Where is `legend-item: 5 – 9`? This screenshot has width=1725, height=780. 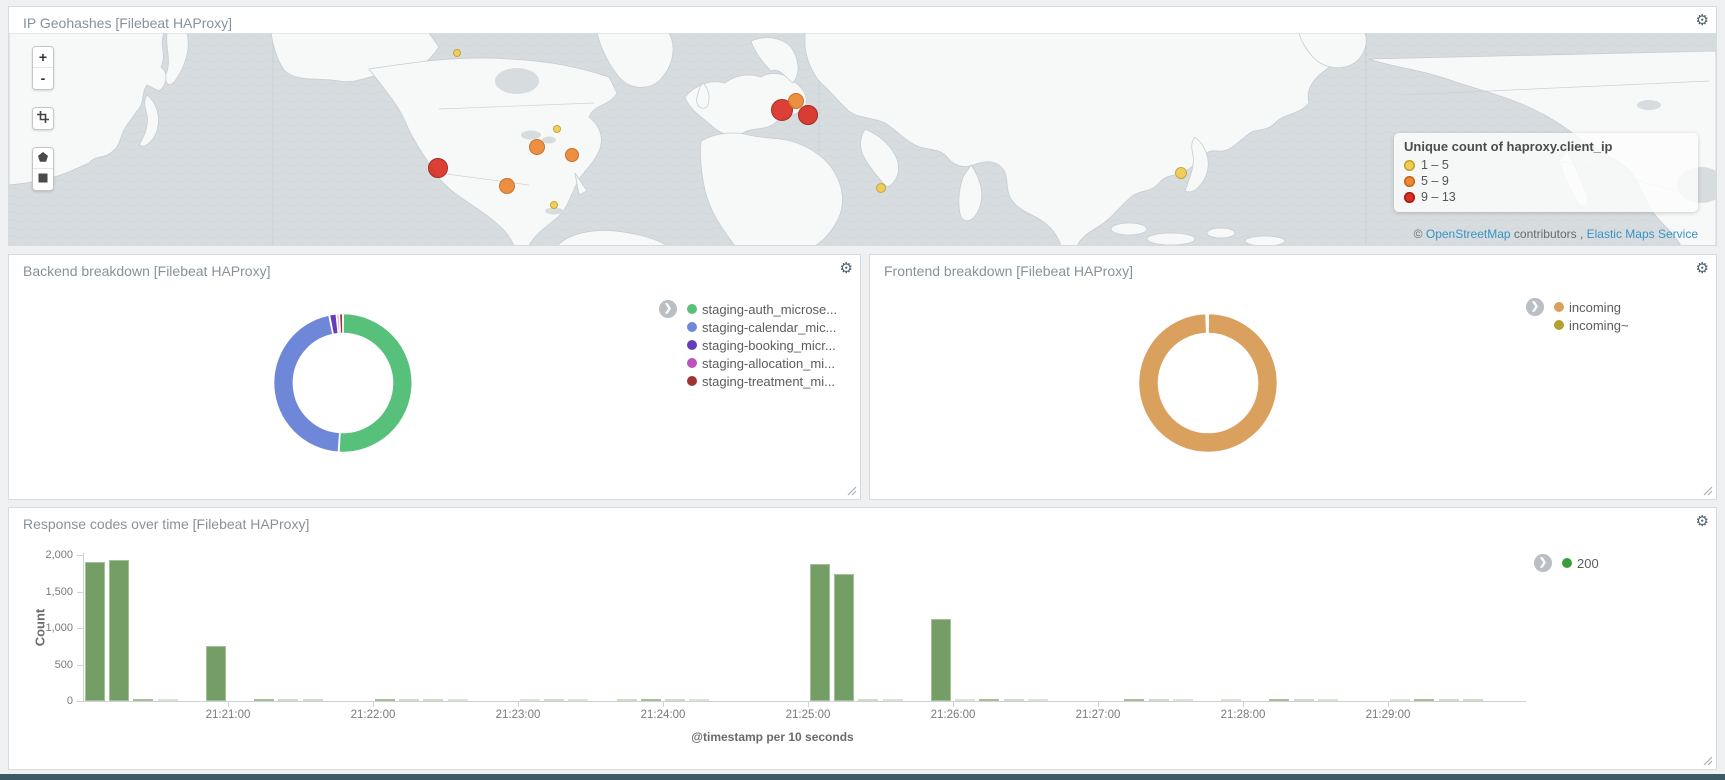
legend-item: 5 – 9 is located at coordinates (1546, 181).